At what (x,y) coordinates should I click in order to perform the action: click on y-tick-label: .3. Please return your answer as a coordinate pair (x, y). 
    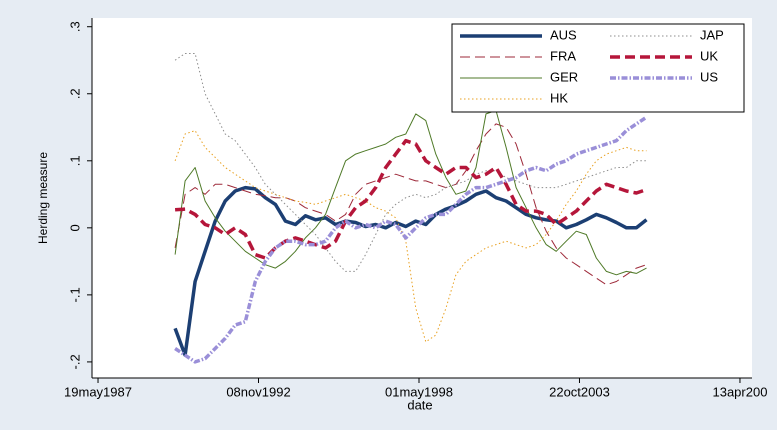
    Looking at the image, I should click on (74, 26).